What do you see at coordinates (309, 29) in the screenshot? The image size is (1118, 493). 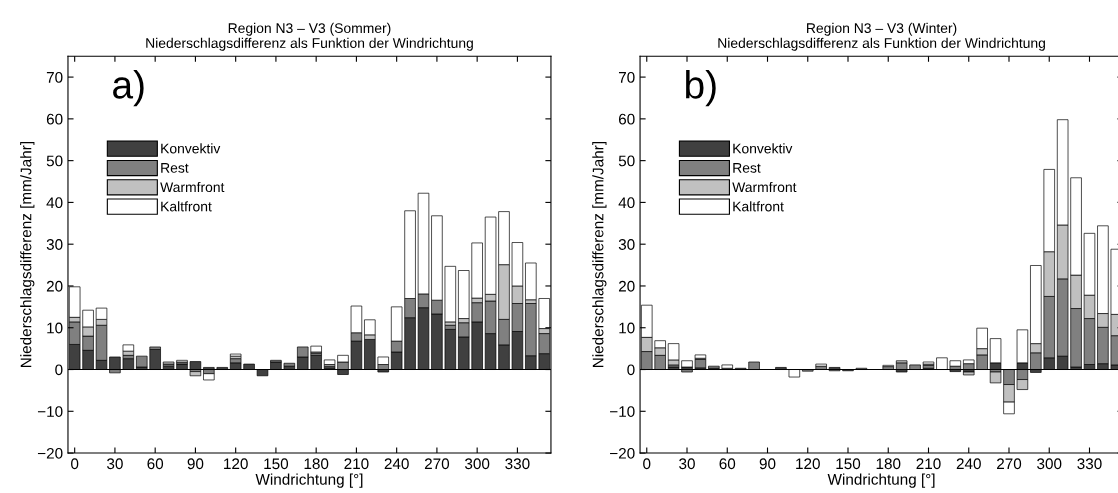 I see `chart-title: Region N3 – V3 (Sommer)` at bounding box center [309, 29].